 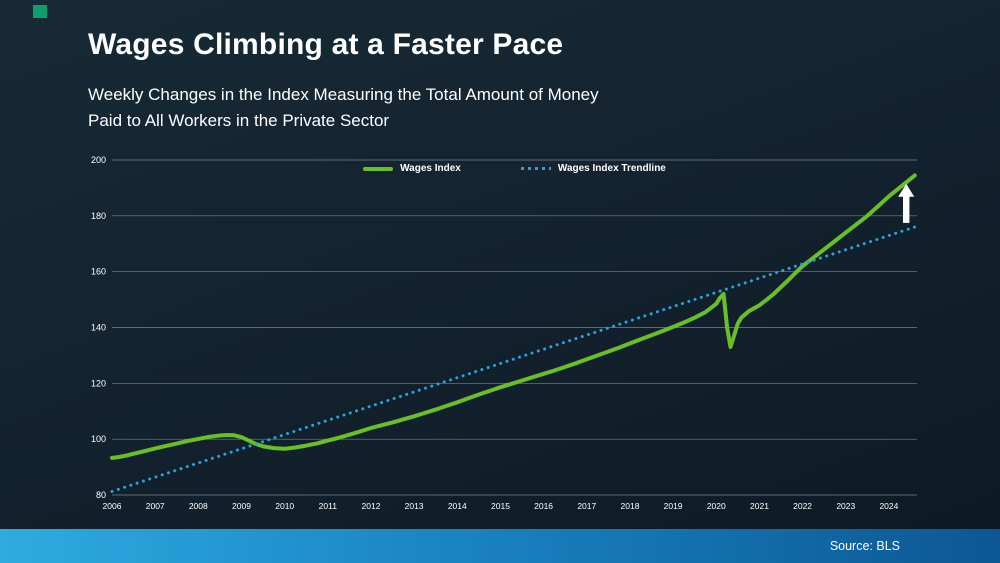 I want to click on chart-legend: Wages Index Wages Index Trendline, so click(x=514, y=168).